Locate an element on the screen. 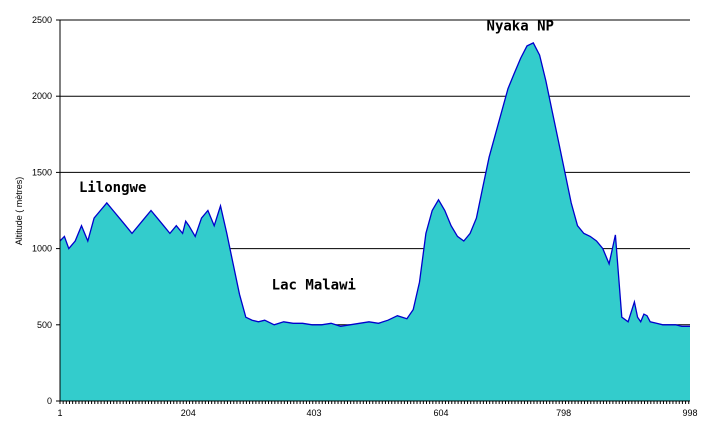 This screenshot has width=710, height=436. y-tick-label: 0 is located at coordinates (49, 401).